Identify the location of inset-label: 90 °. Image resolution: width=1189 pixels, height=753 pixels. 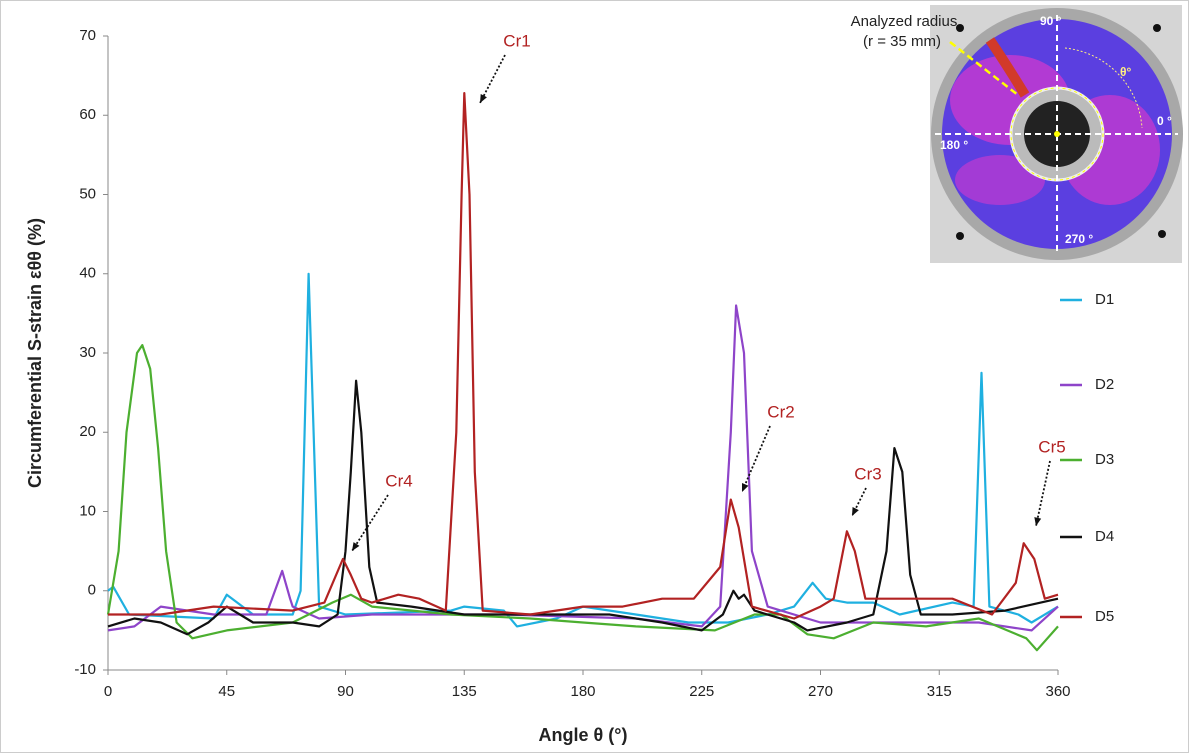
(1051, 21).